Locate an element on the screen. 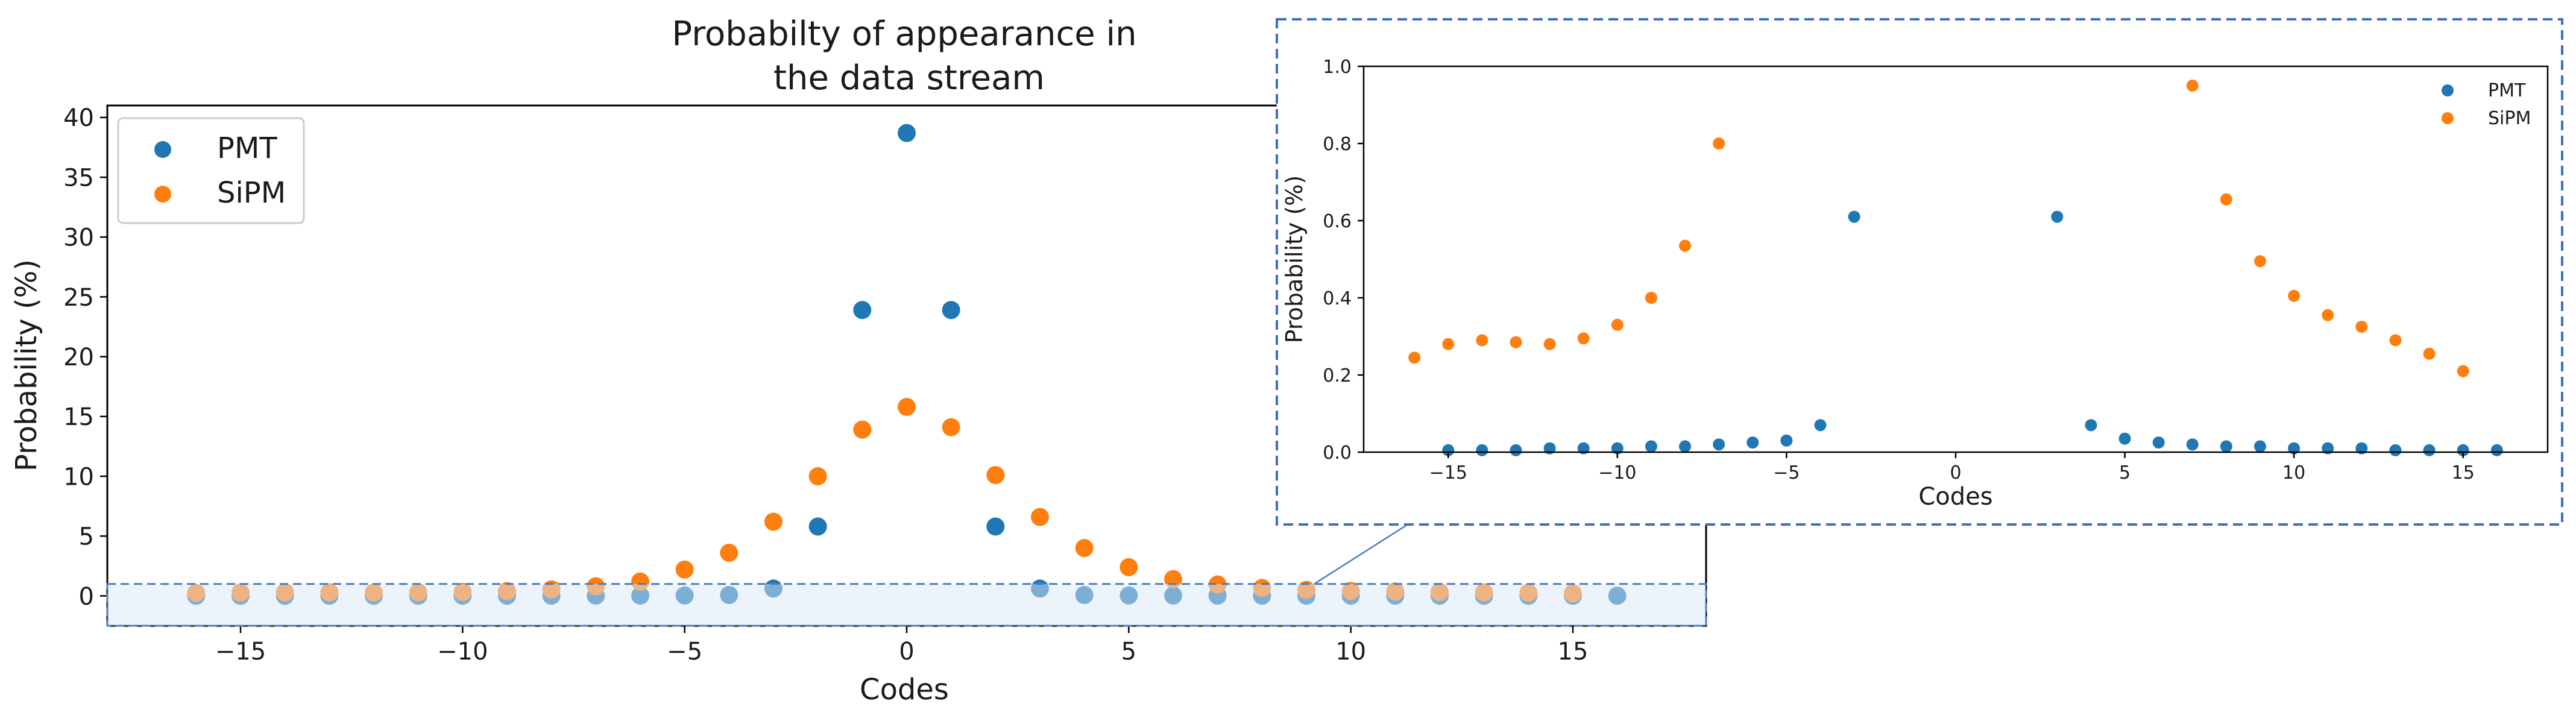  main-legend-label-sipm: SiPM is located at coordinates (251, 193).